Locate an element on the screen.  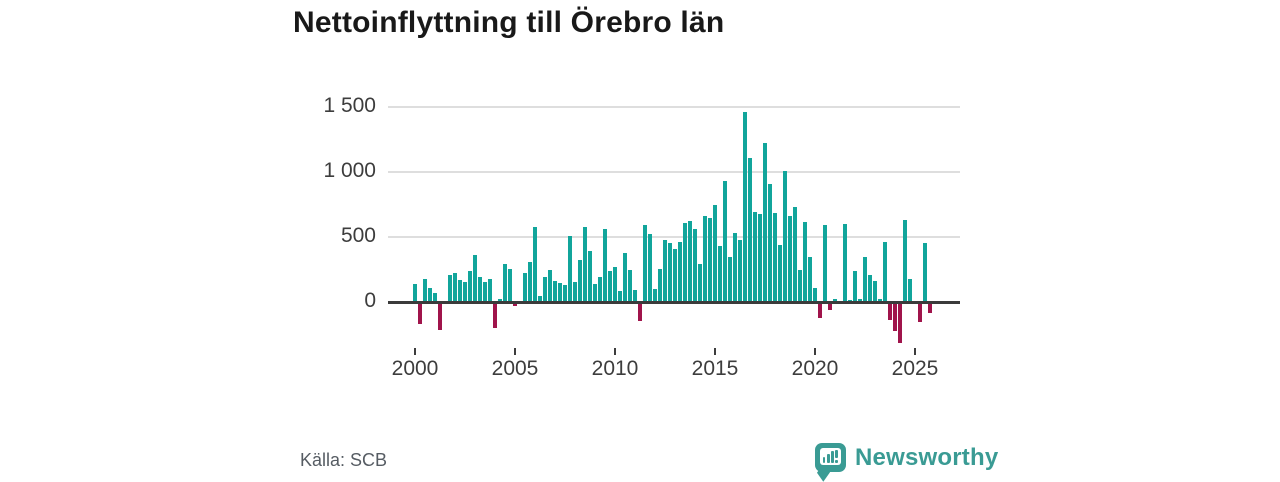
x-axis-label-2015: 2015 is located at coordinates (715, 368).